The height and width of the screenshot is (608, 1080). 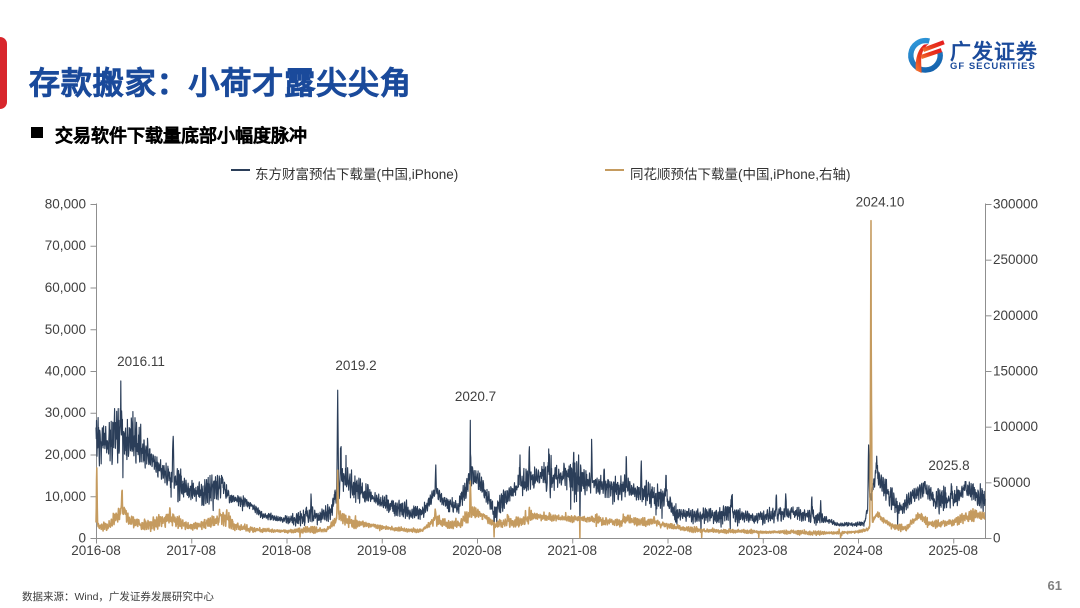 What do you see at coordinates (953, 550) in the screenshot?
I see `svg-text: 2025-08` at bounding box center [953, 550].